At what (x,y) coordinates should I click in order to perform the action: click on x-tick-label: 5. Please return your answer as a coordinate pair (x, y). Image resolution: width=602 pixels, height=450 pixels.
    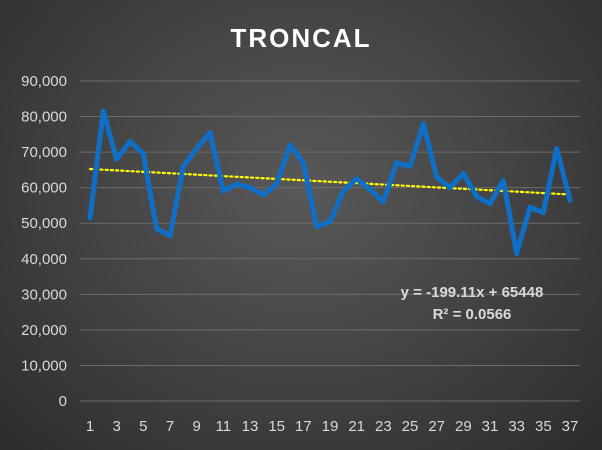
    Looking at the image, I should click on (143, 426).